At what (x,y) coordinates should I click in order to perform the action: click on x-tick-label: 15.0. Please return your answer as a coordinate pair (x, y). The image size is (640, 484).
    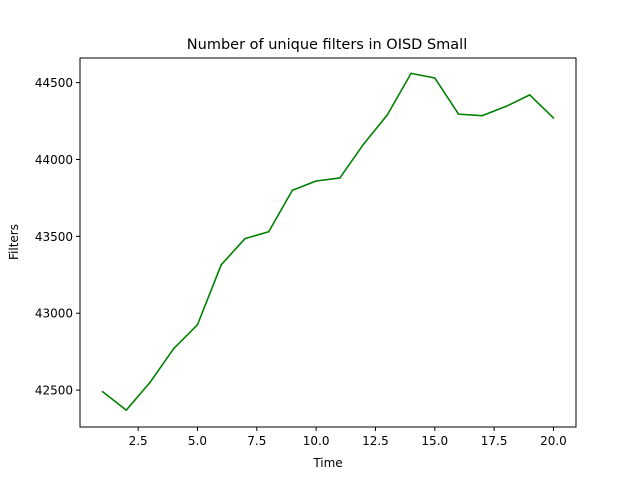
    Looking at the image, I should click on (434, 441).